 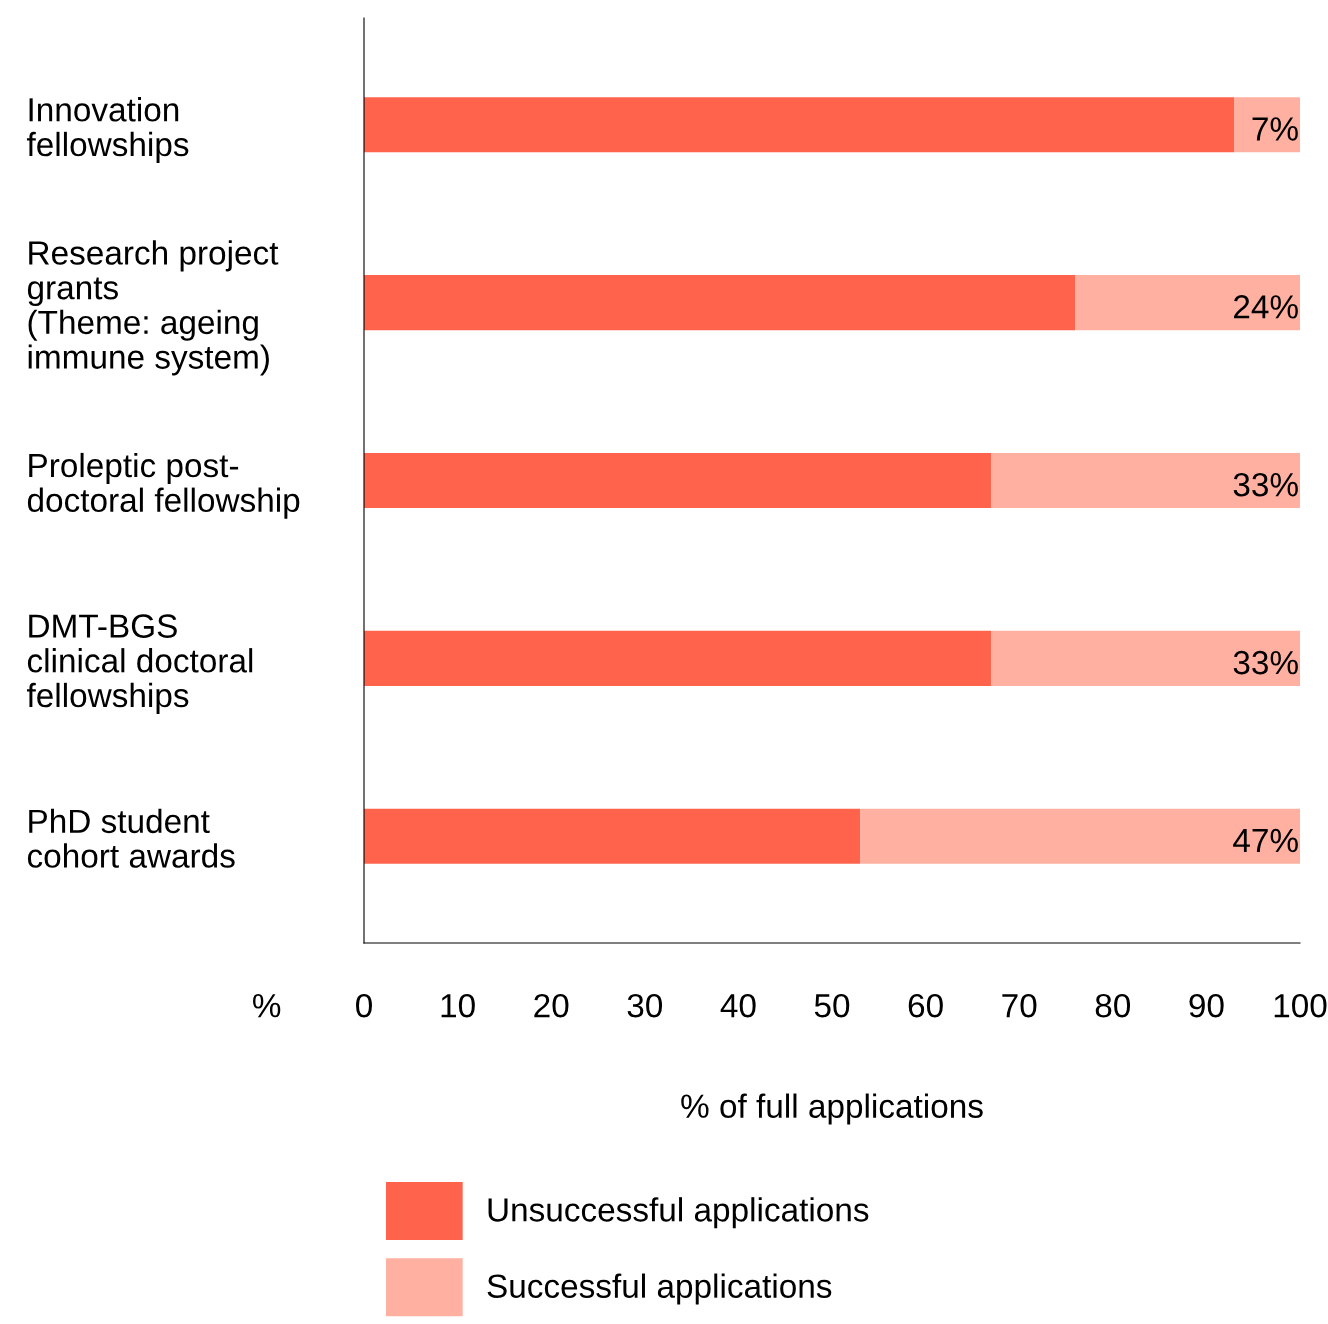 What do you see at coordinates (659, 1289) in the screenshot?
I see `legend-label: Successful applications` at bounding box center [659, 1289].